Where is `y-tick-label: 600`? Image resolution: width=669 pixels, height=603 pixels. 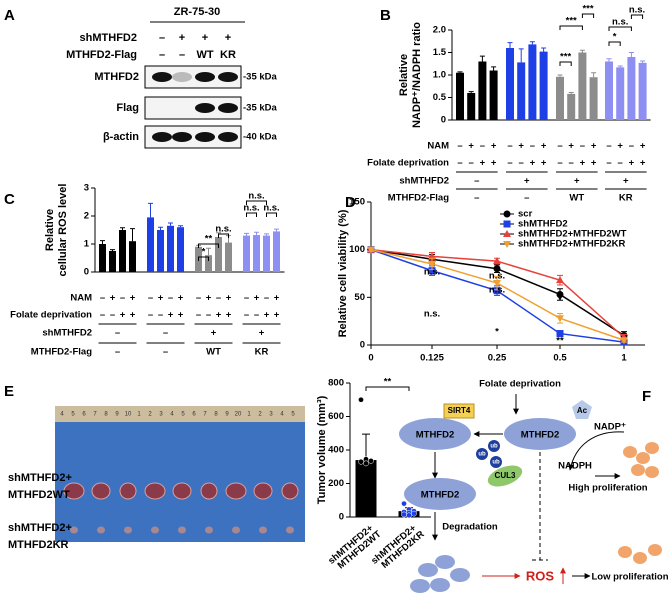 y-tick-label: 600 is located at coordinates (336, 416).